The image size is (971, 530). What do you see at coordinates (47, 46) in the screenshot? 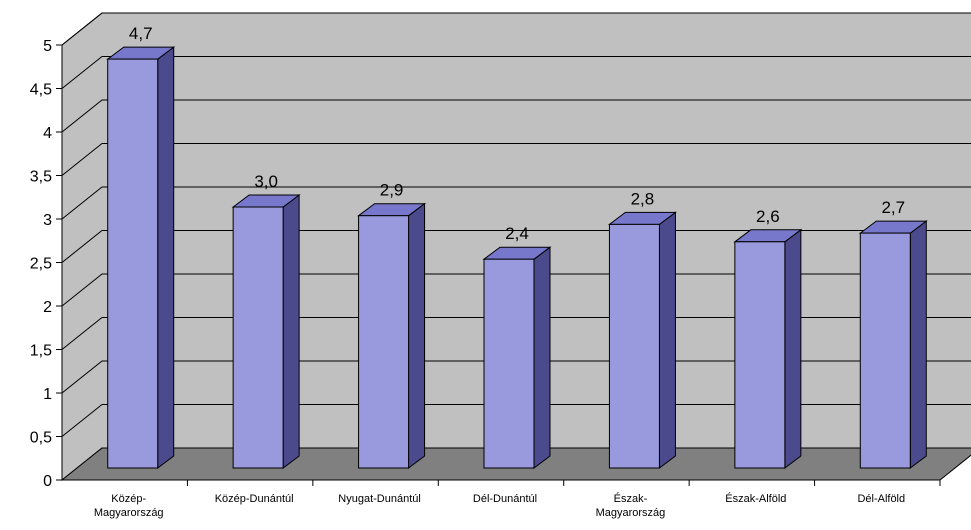
I see `y-tick-label: 5` at bounding box center [47, 46].